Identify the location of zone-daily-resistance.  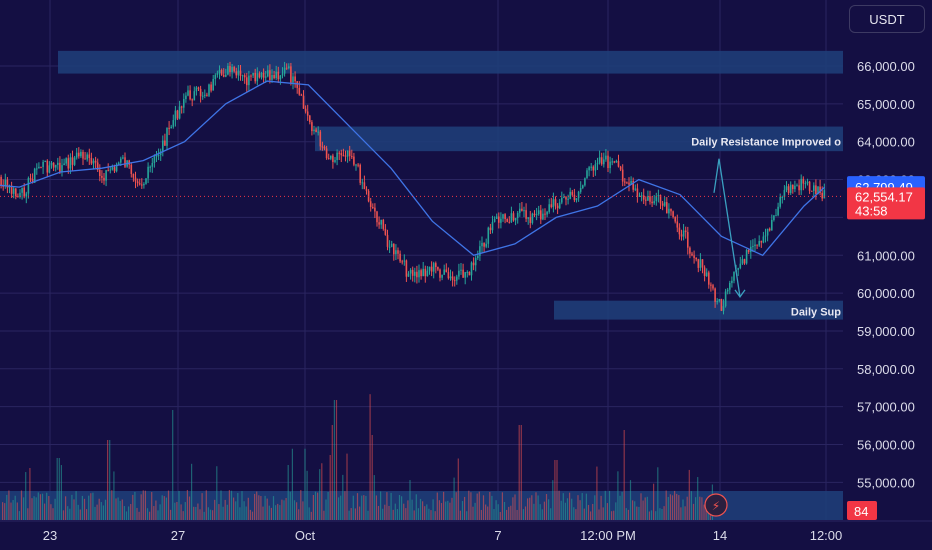
(579, 139).